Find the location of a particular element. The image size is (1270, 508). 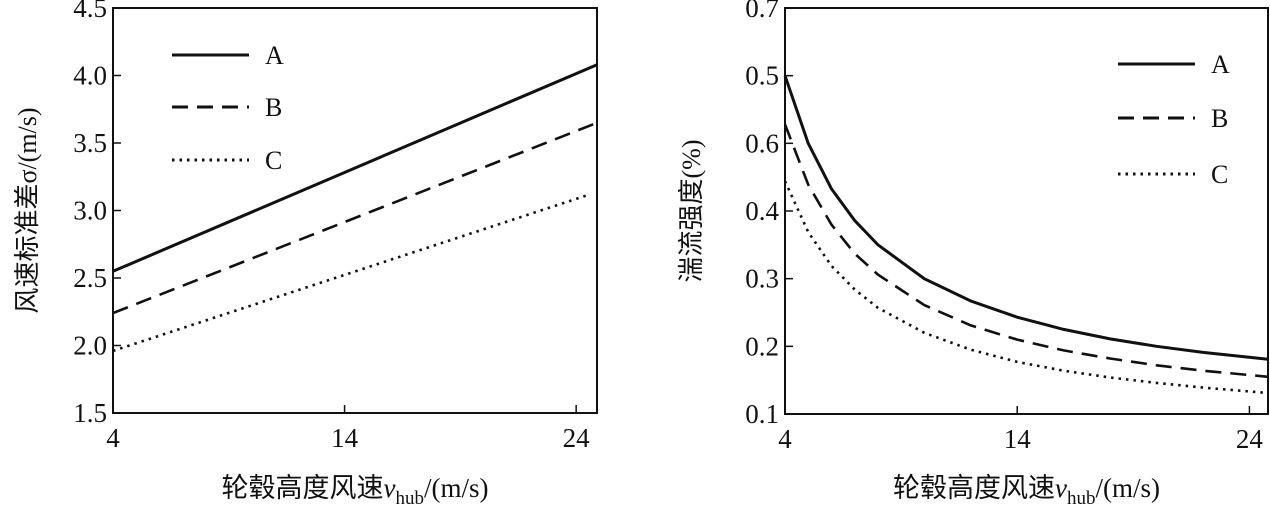

y-tick-label: 4.0 is located at coordinates (90, 76).